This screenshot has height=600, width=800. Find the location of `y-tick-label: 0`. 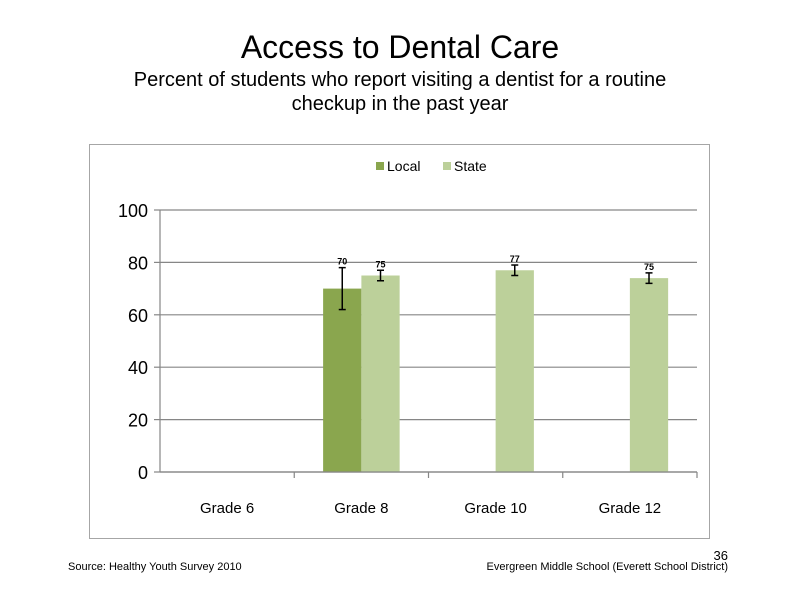

y-tick-label: 0 is located at coordinates (143, 473).